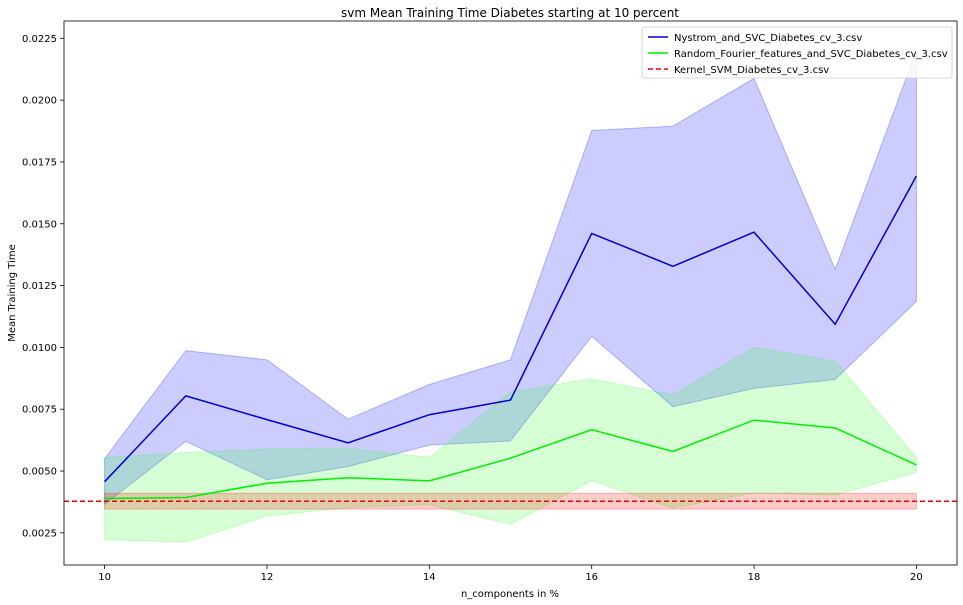 The image size is (963, 605). What do you see at coordinates (510, 574) in the screenshot?
I see `x-axis: 10 12 14 16 18 20` at bounding box center [510, 574].